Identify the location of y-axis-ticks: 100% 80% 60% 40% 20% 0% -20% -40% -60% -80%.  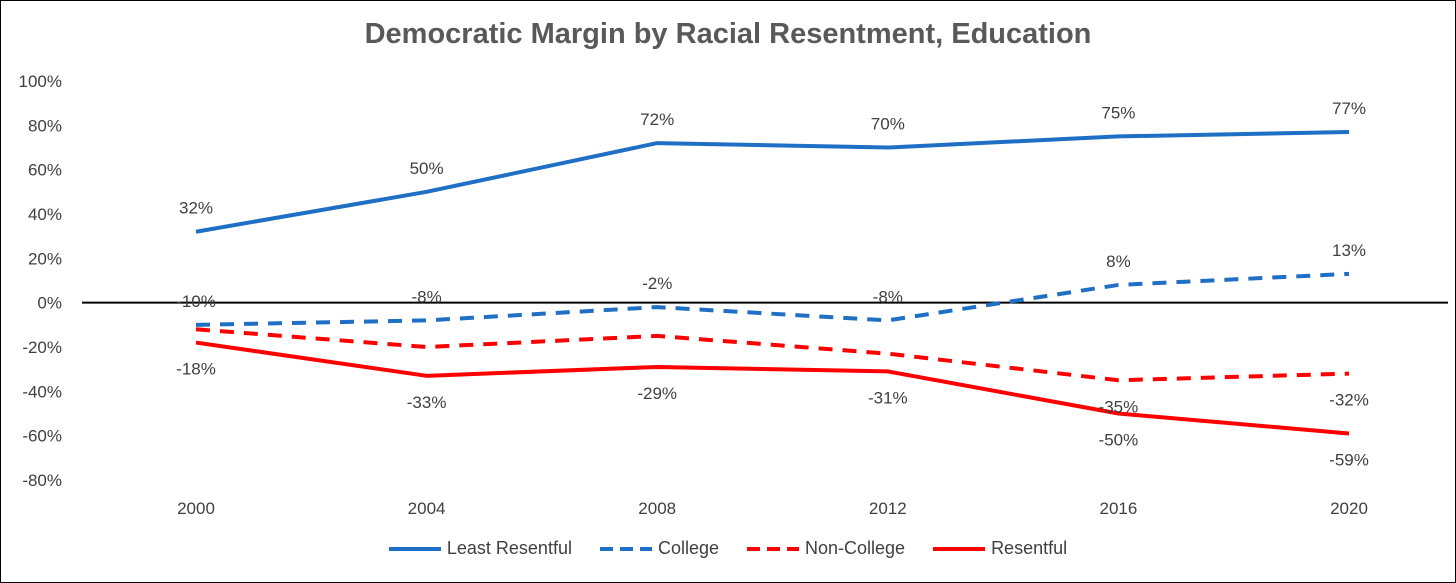
(40, 281).